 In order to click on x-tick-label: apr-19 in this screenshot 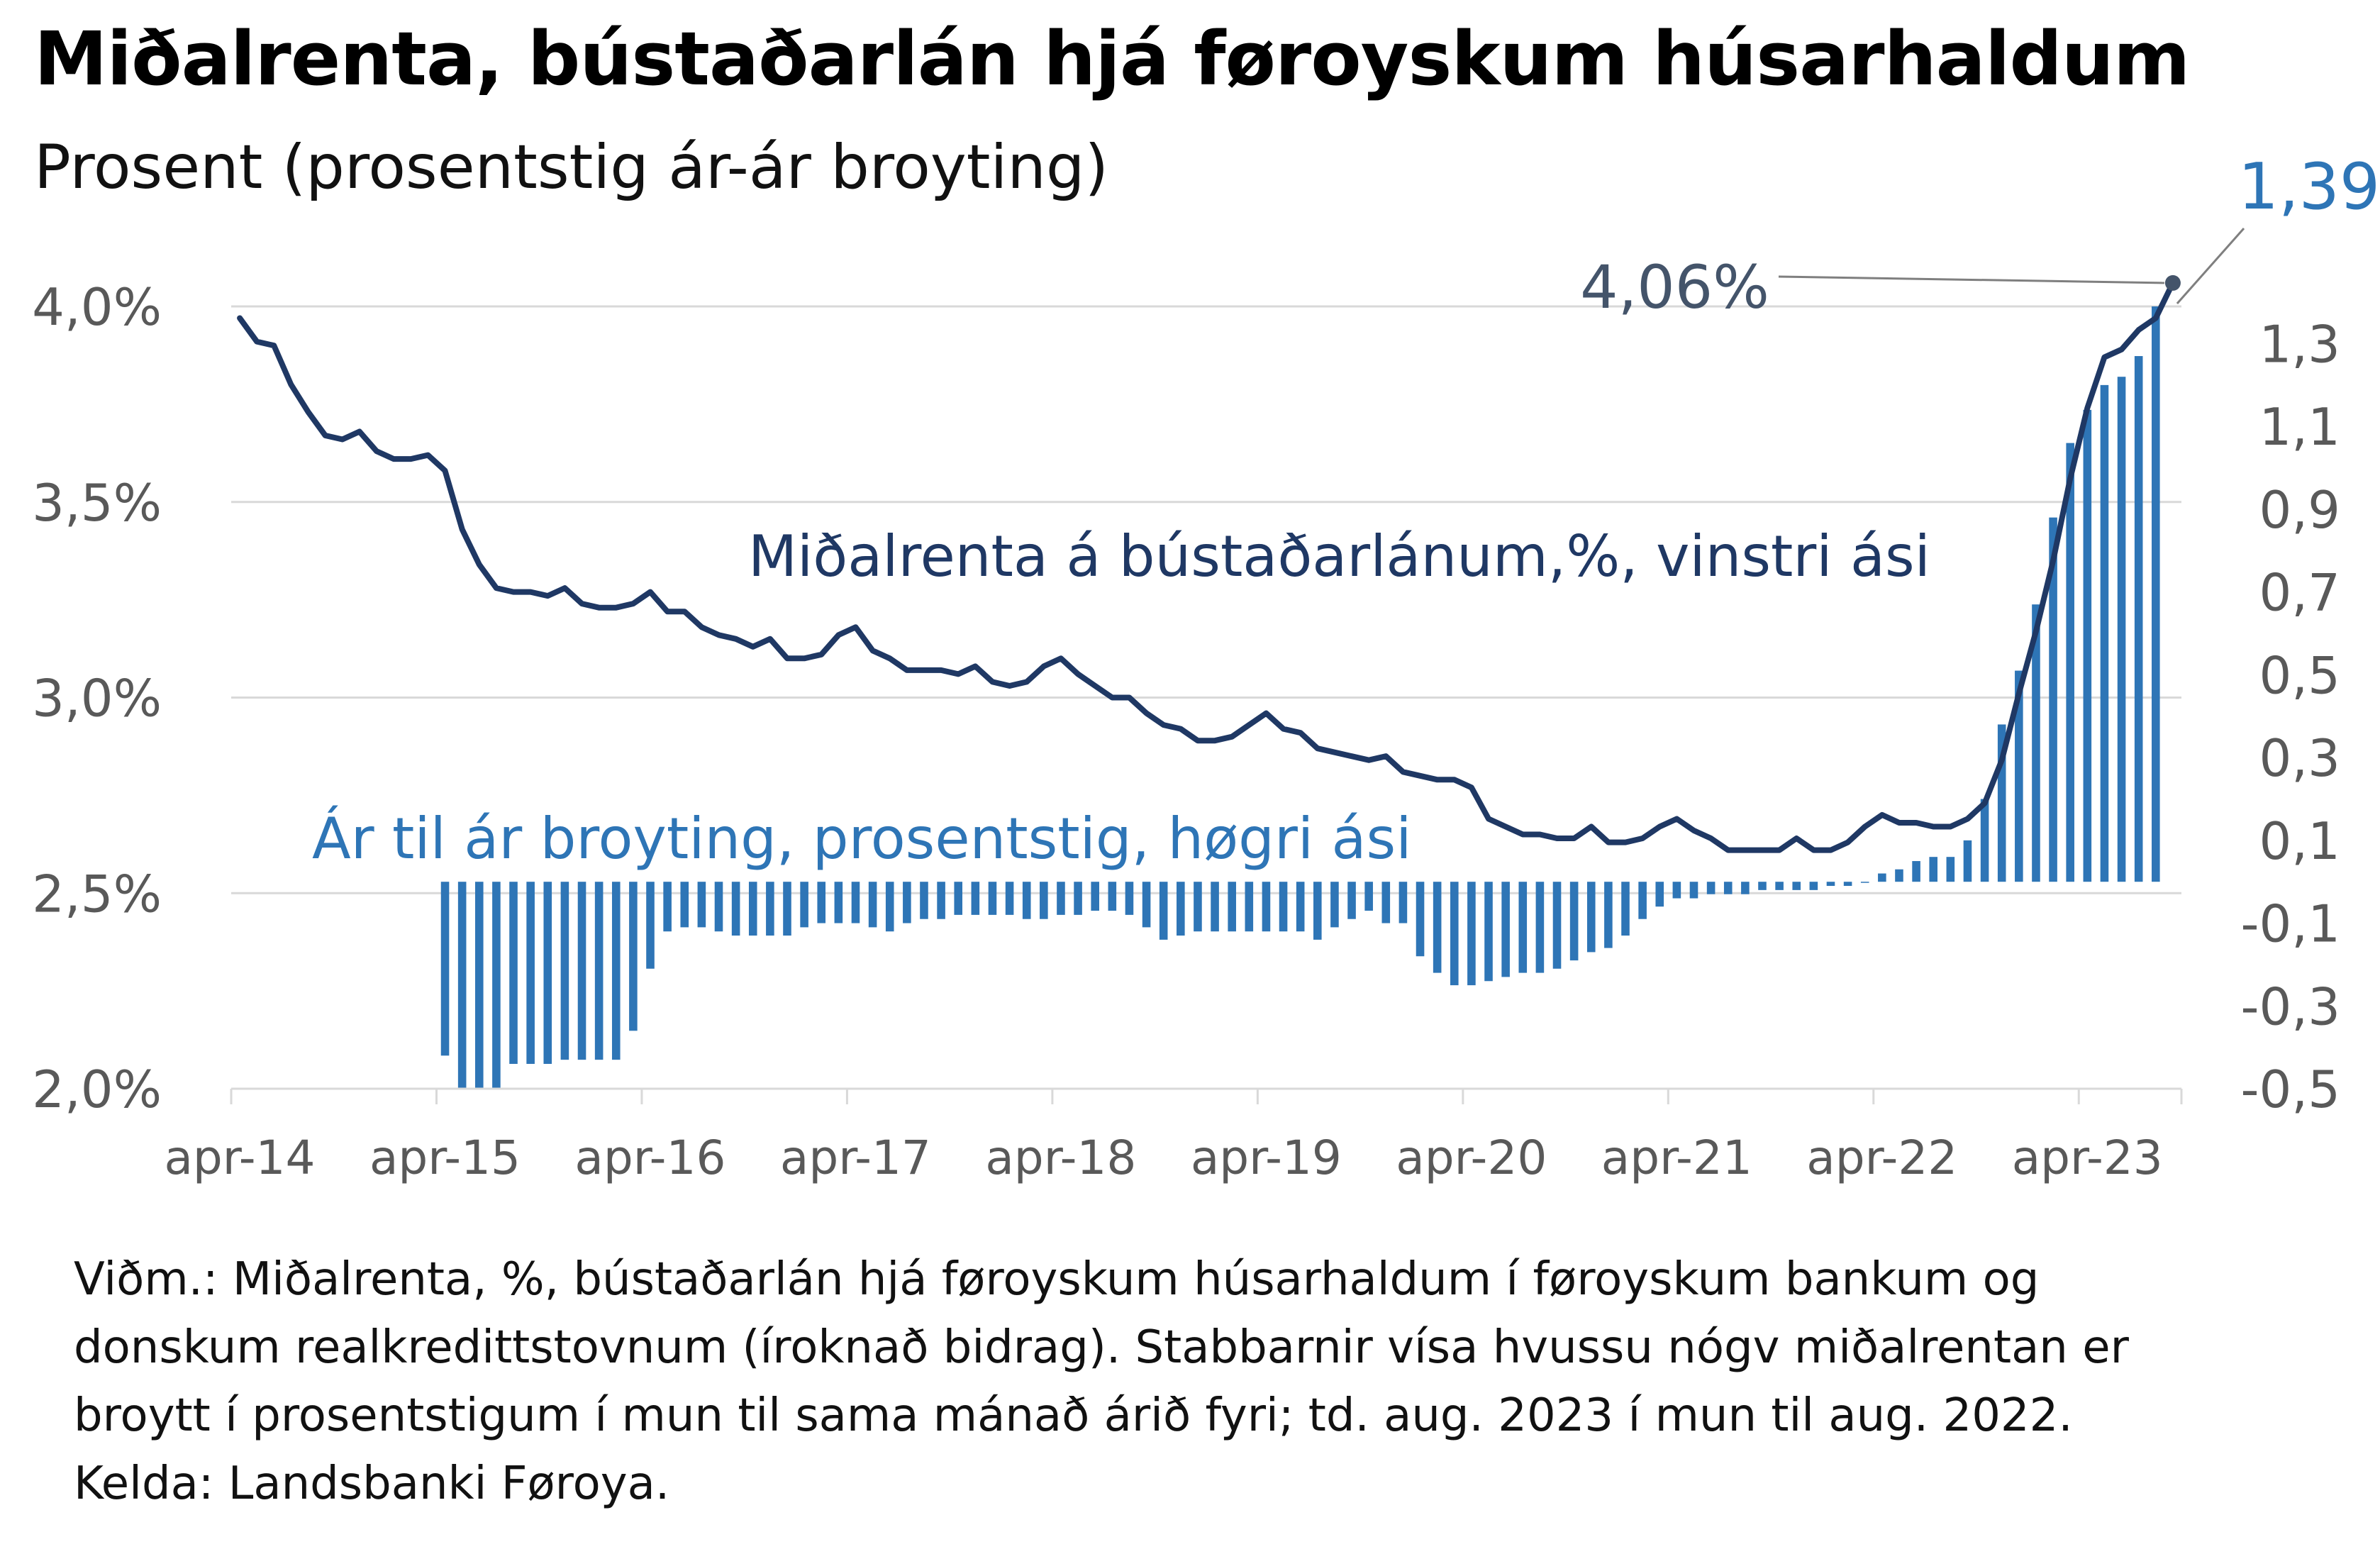, I will do `click(1266, 1158)`.